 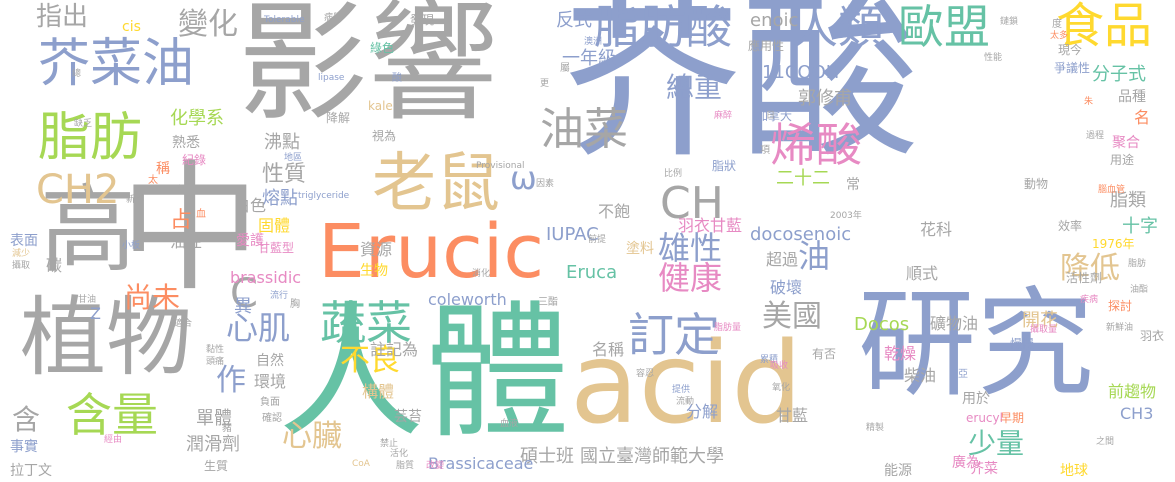 I want to click on cloud-word: 白色, so click(x=250, y=205).